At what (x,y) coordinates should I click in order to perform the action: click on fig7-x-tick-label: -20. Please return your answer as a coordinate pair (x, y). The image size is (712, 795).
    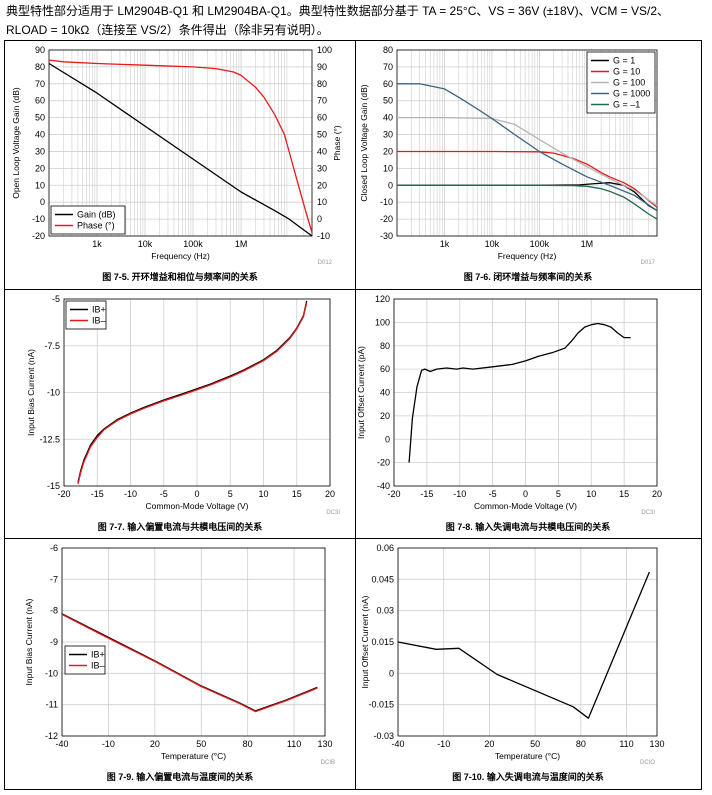
    Looking at the image, I should click on (63, 494).